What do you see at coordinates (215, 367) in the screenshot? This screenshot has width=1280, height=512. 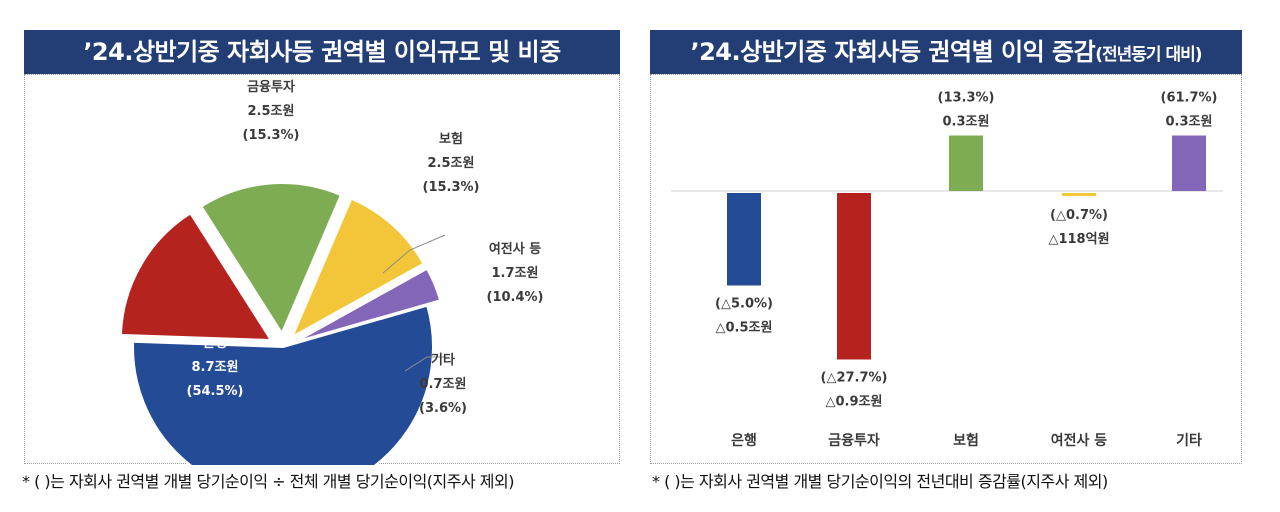 I see `pie-label-value-bank: 8.7조원` at bounding box center [215, 367].